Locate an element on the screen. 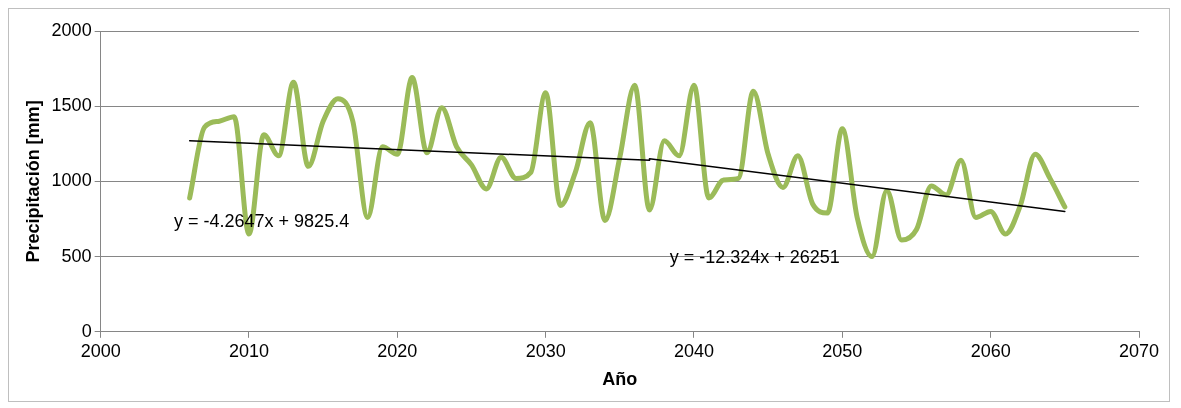 The image size is (1181, 408). annotation: y = -12.324x + 26251 is located at coordinates (754, 257).